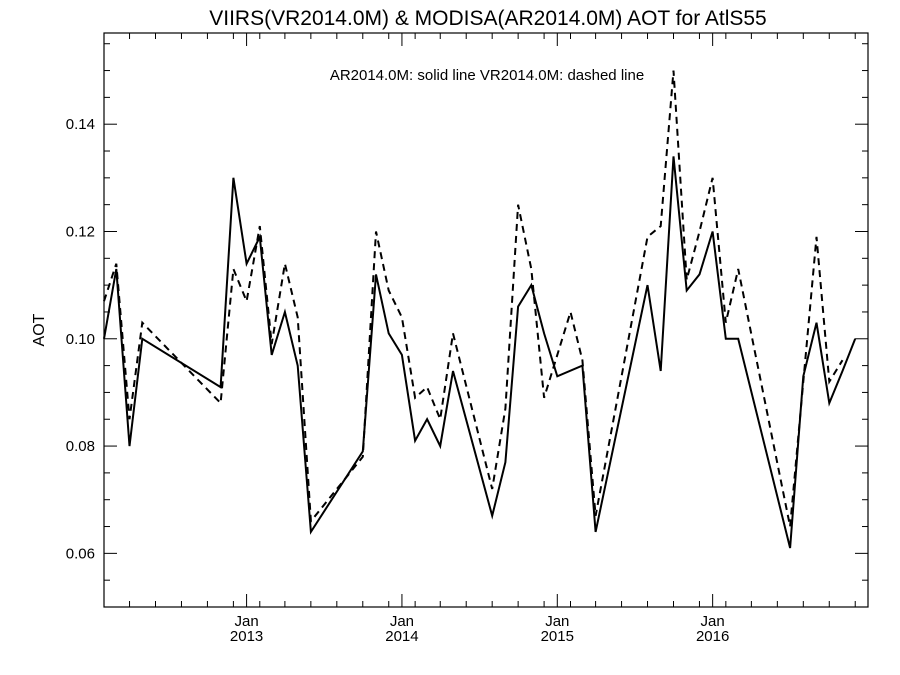  Describe the element at coordinates (39, 329) in the screenshot. I see `y-axis-label: AOT` at that location.